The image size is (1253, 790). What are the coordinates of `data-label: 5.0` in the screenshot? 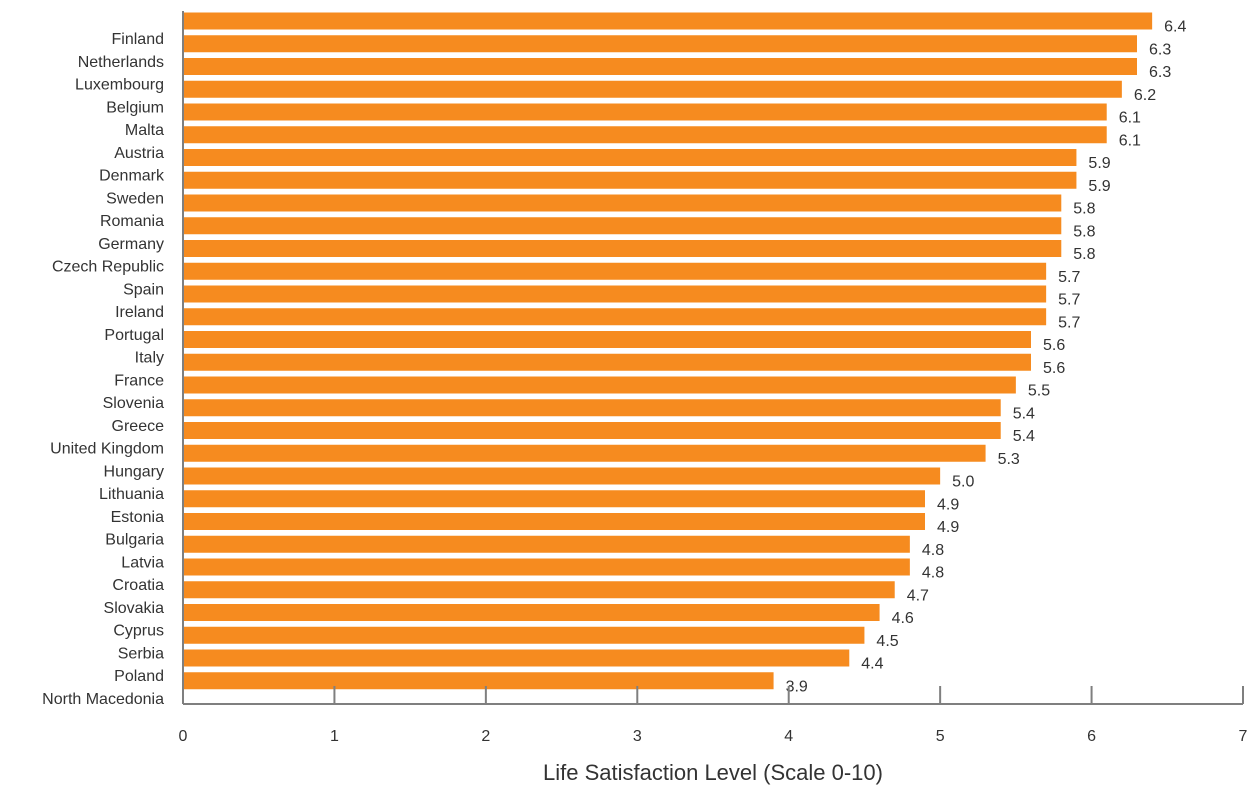 It's located at (963, 482).